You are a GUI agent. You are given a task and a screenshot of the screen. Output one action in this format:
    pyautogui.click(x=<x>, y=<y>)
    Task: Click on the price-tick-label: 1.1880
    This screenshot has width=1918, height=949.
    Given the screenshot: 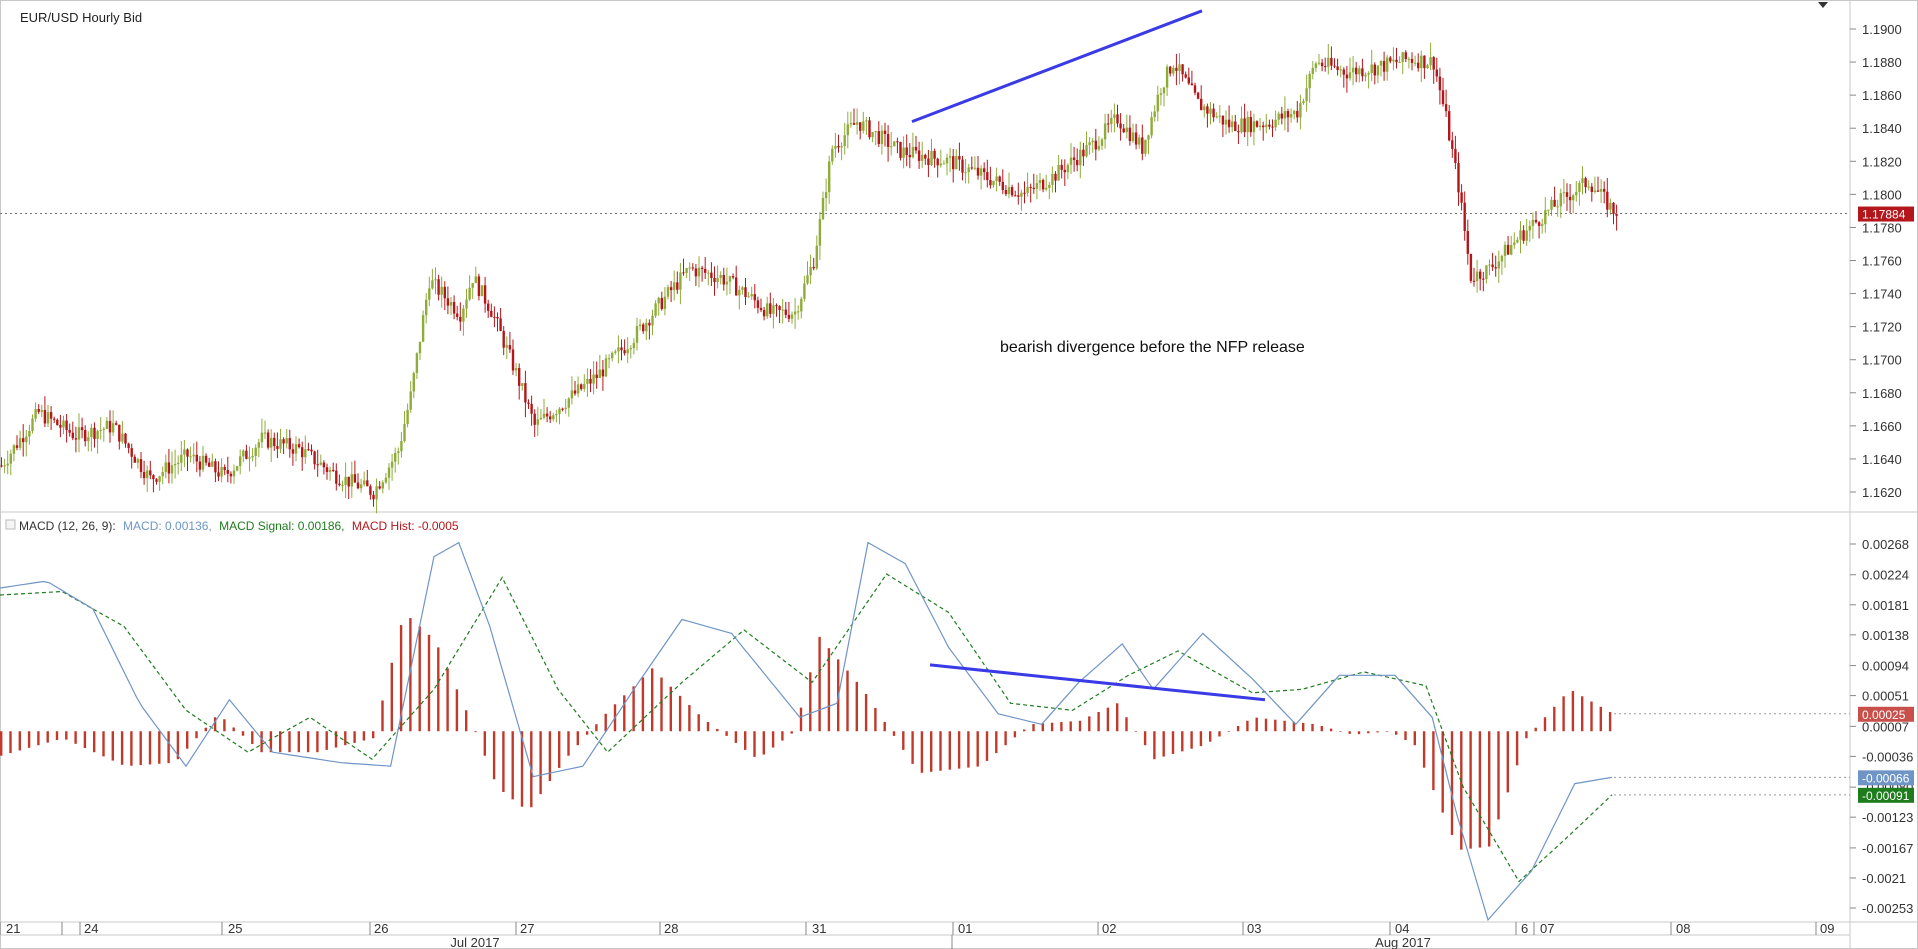 What is the action you would take?
    pyautogui.click(x=1882, y=62)
    